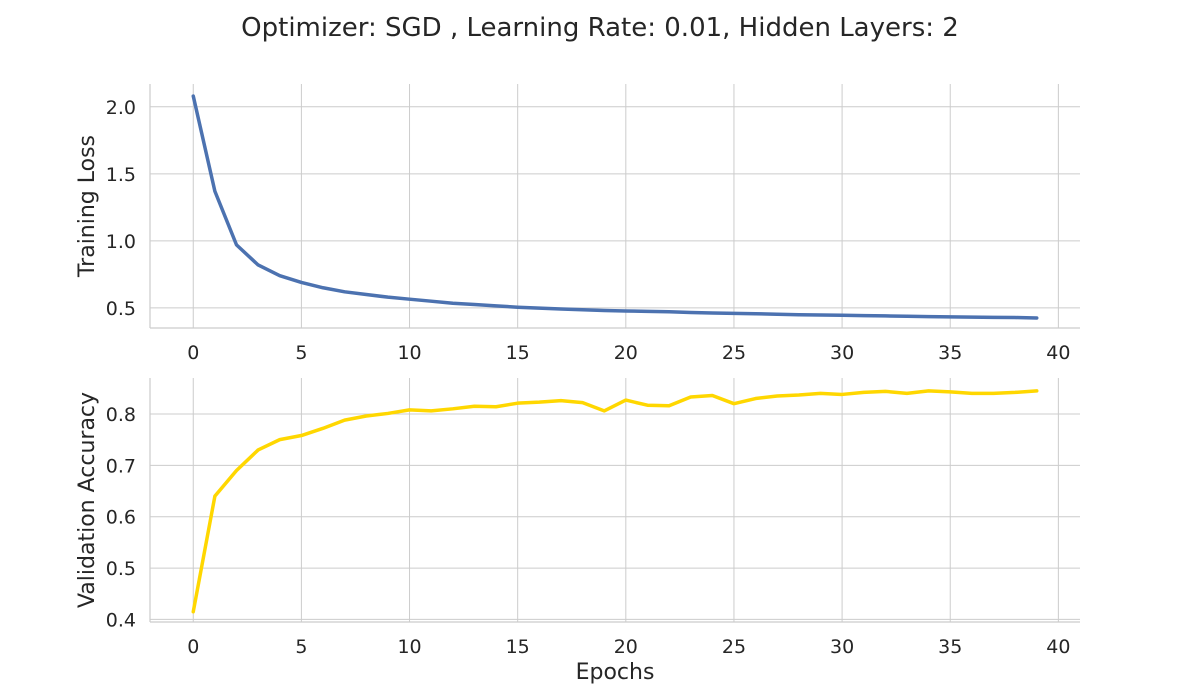 The height and width of the screenshot is (700, 1200). I want to click on training-loss-x-tick-label: 25, so click(734, 353).